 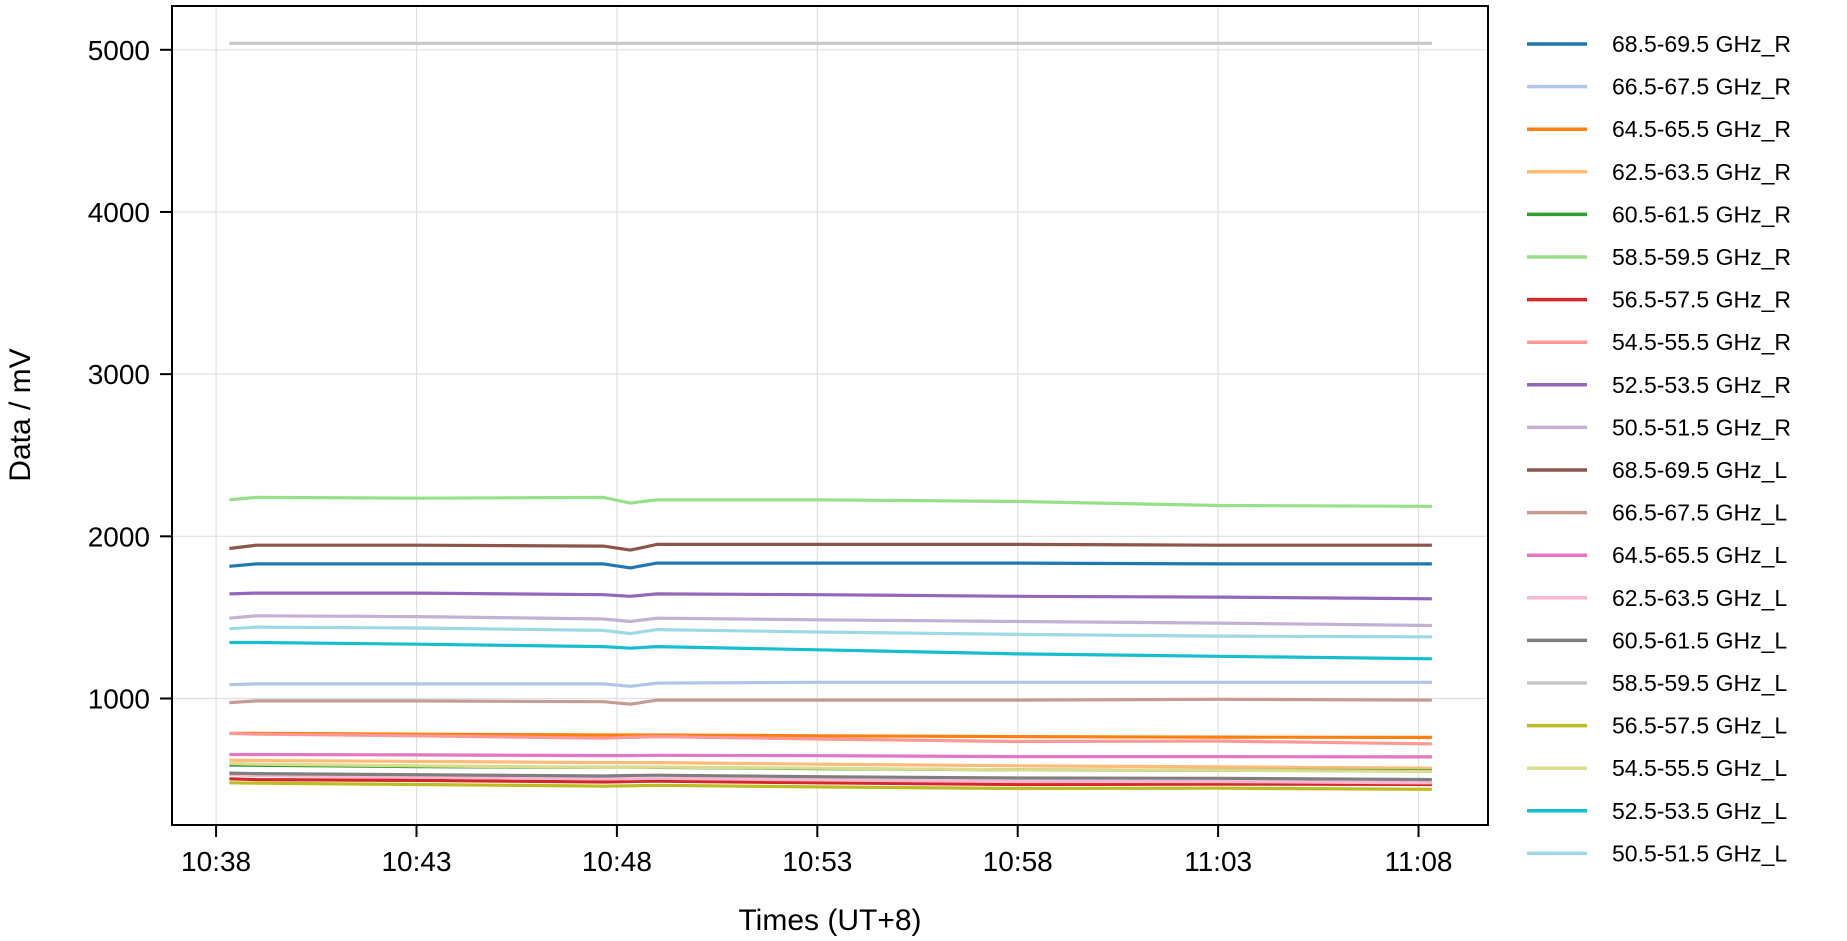 I want to click on legend-label: 66.5-67.5 GHz_R, so click(x=1701, y=87).